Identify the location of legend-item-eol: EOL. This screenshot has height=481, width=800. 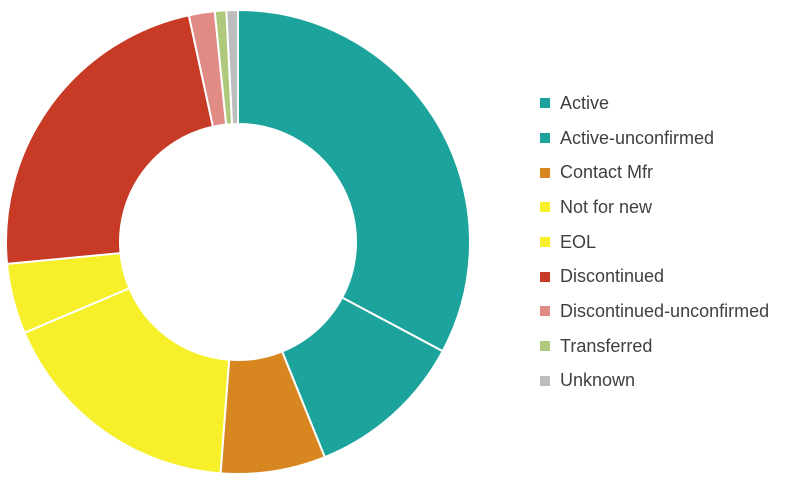
(670, 242).